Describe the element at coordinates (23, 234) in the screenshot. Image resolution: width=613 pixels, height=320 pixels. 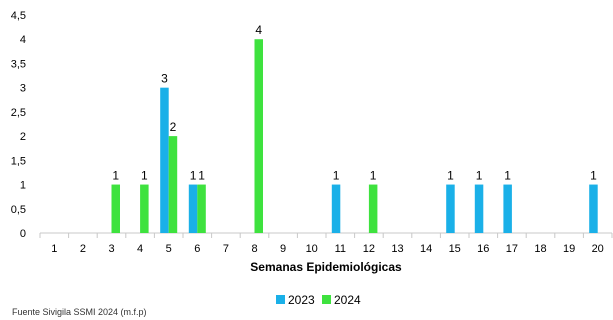
I see `y-tick-label: 0` at that location.